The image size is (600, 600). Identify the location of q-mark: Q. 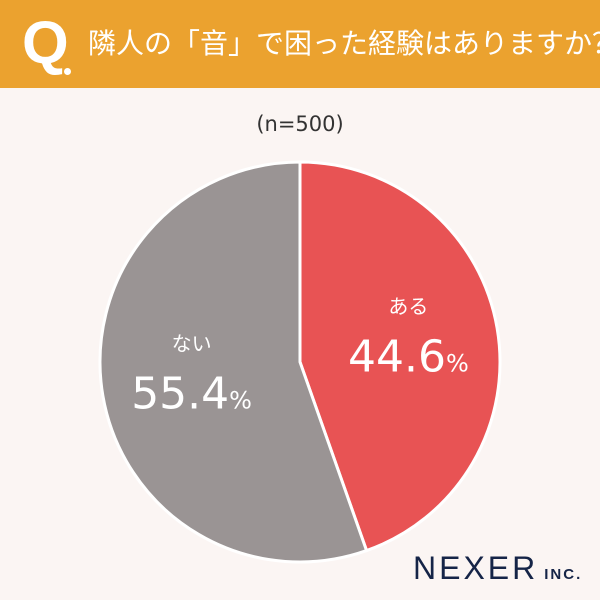
(45, 42).